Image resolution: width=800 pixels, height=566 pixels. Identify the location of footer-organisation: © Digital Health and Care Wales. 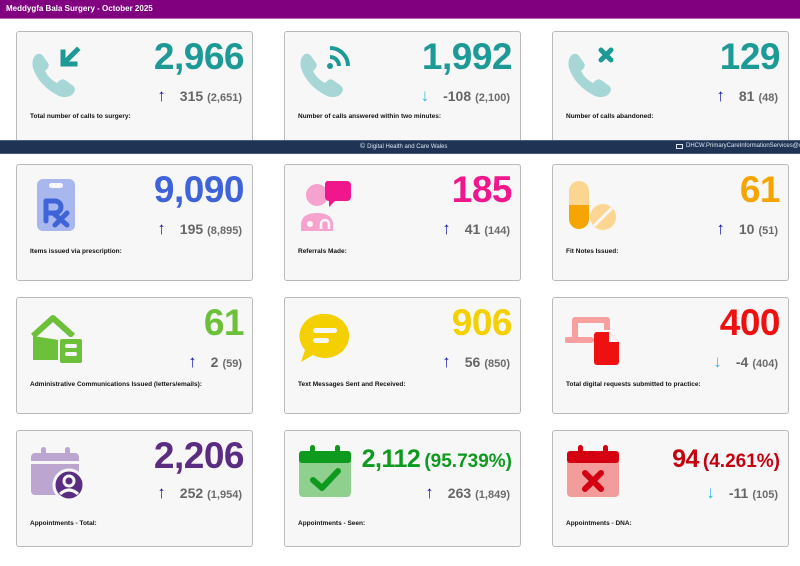
(403, 146).